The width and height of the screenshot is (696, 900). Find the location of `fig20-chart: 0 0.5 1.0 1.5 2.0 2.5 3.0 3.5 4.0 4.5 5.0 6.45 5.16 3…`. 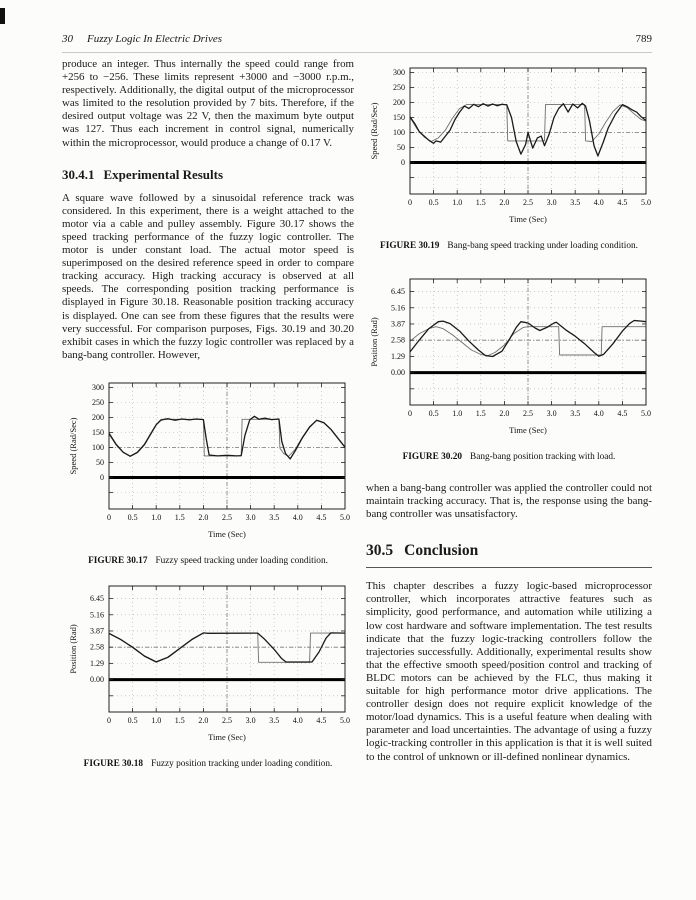

fig20-chart: 0 0.5 1.0 1.5 2.0 2.5 3.0 3.5 4.0 4.5 5.0 6.45 5.16 3… is located at coordinates (509, 358).